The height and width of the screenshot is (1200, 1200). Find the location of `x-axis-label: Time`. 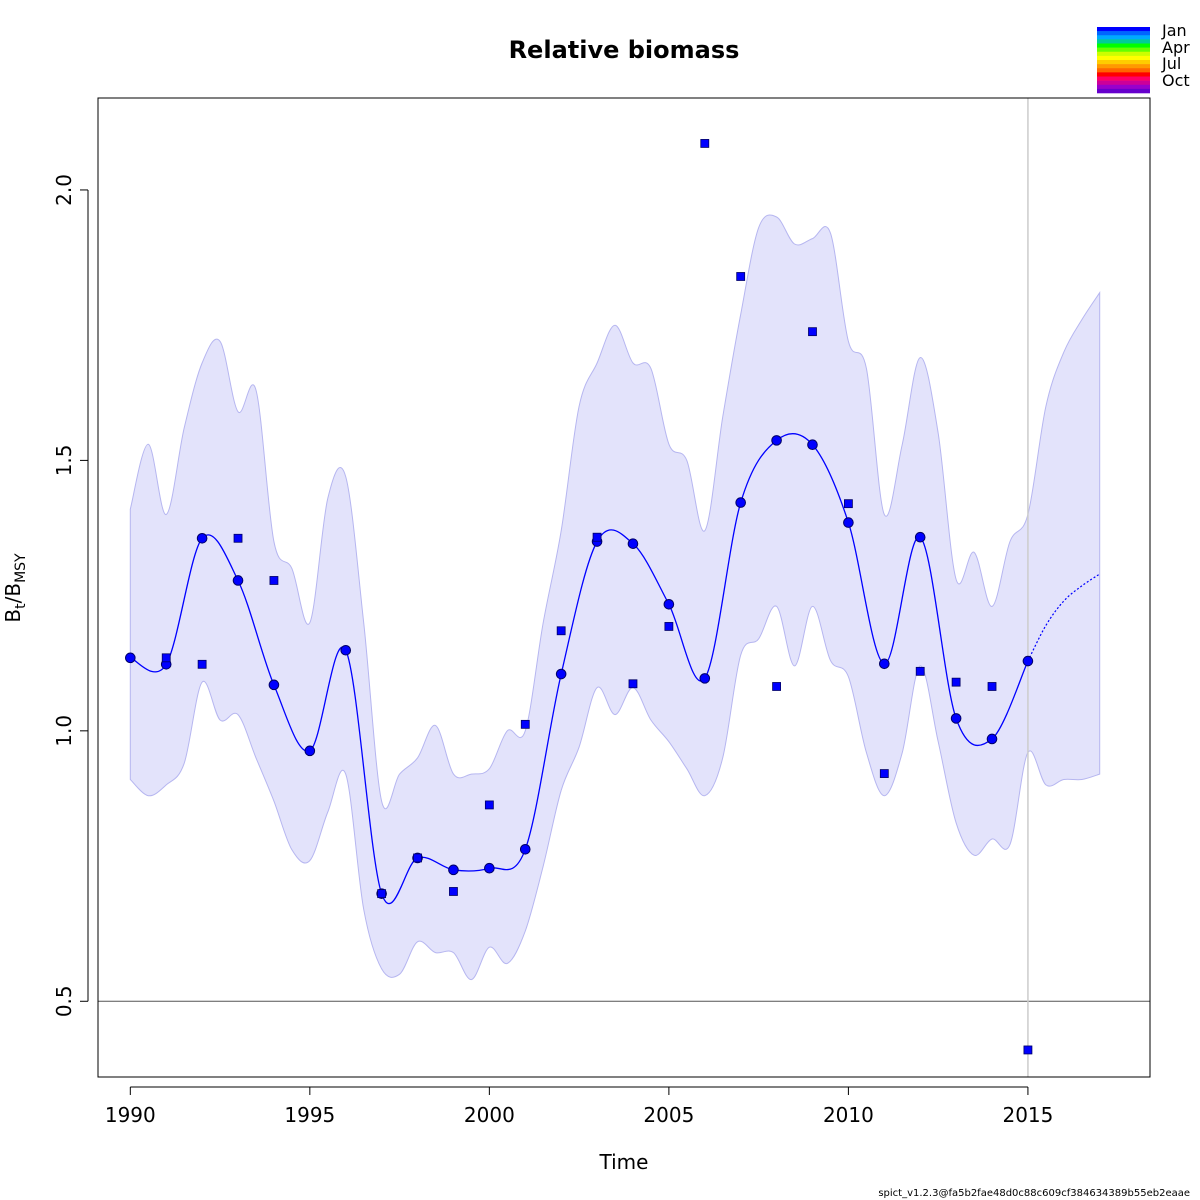

x-axis-label: Time is located at coordinates (624, 1162).